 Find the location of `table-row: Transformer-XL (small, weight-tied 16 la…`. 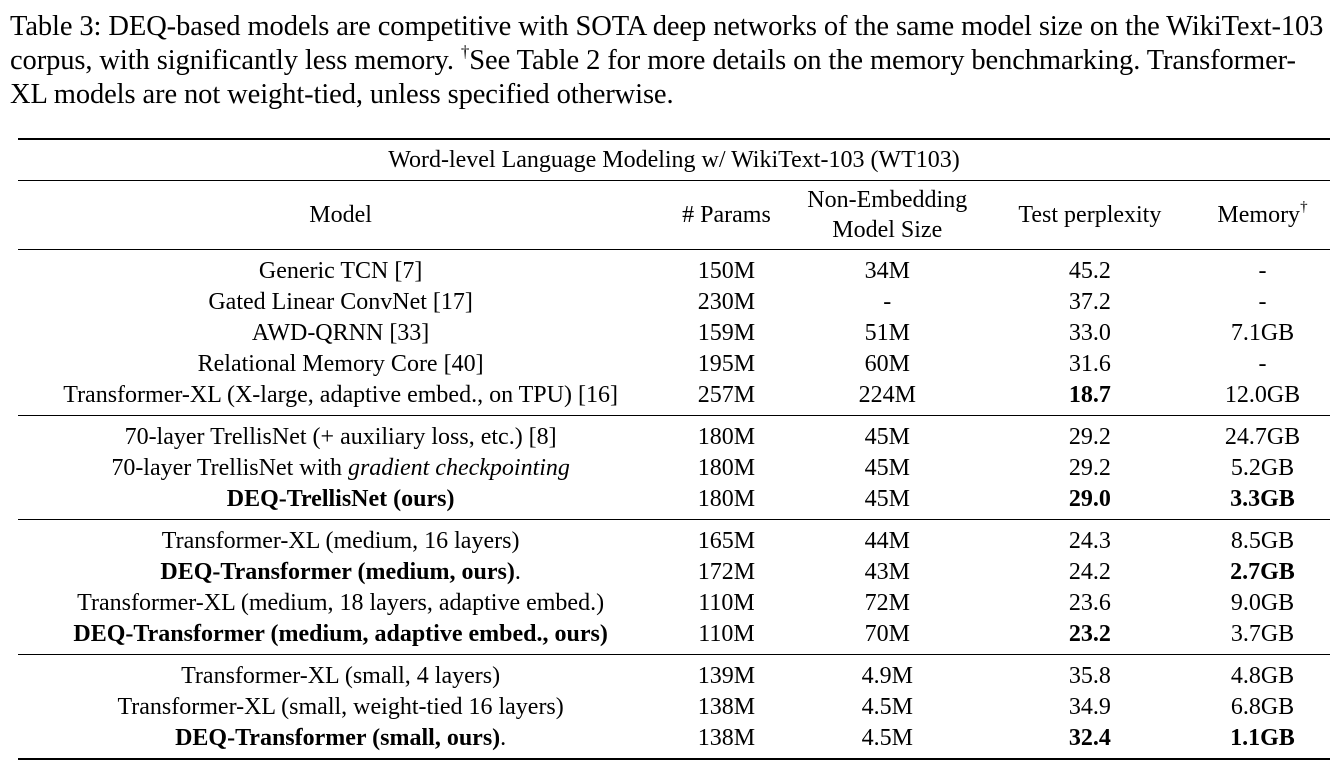

table-row: Transformer-XL (small, weight-tied 16 la… is located at coordinates (674, 707).